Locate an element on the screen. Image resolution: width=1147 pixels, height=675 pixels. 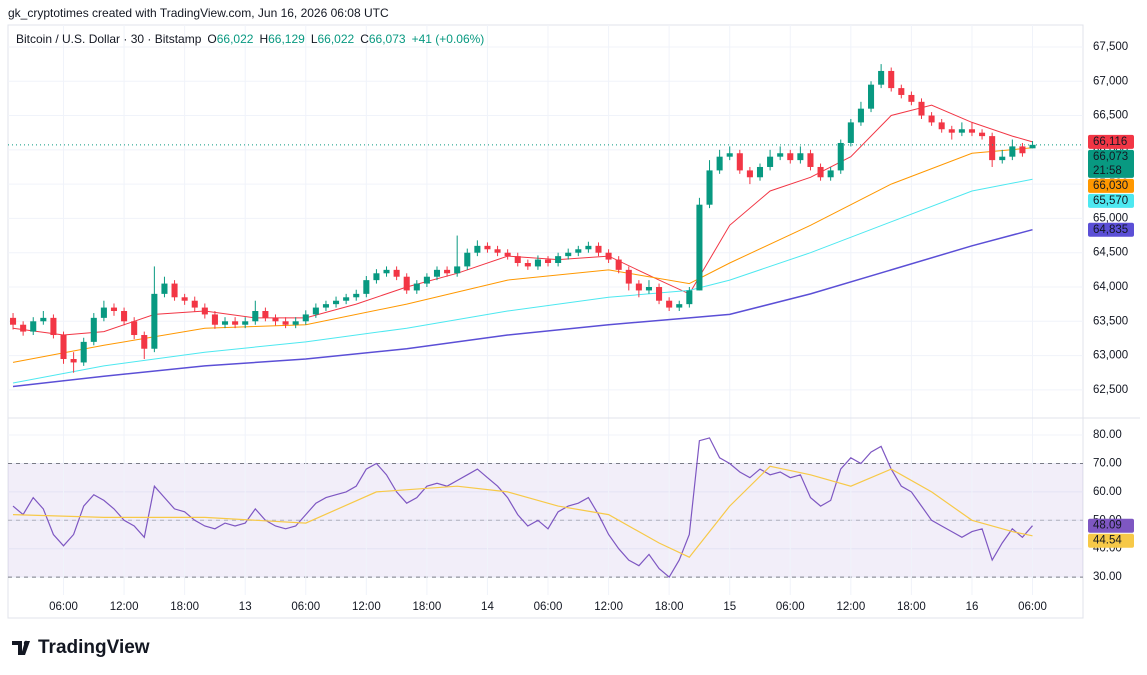
y-tick-label: 80.00 is located at coordinates (1107, 435).